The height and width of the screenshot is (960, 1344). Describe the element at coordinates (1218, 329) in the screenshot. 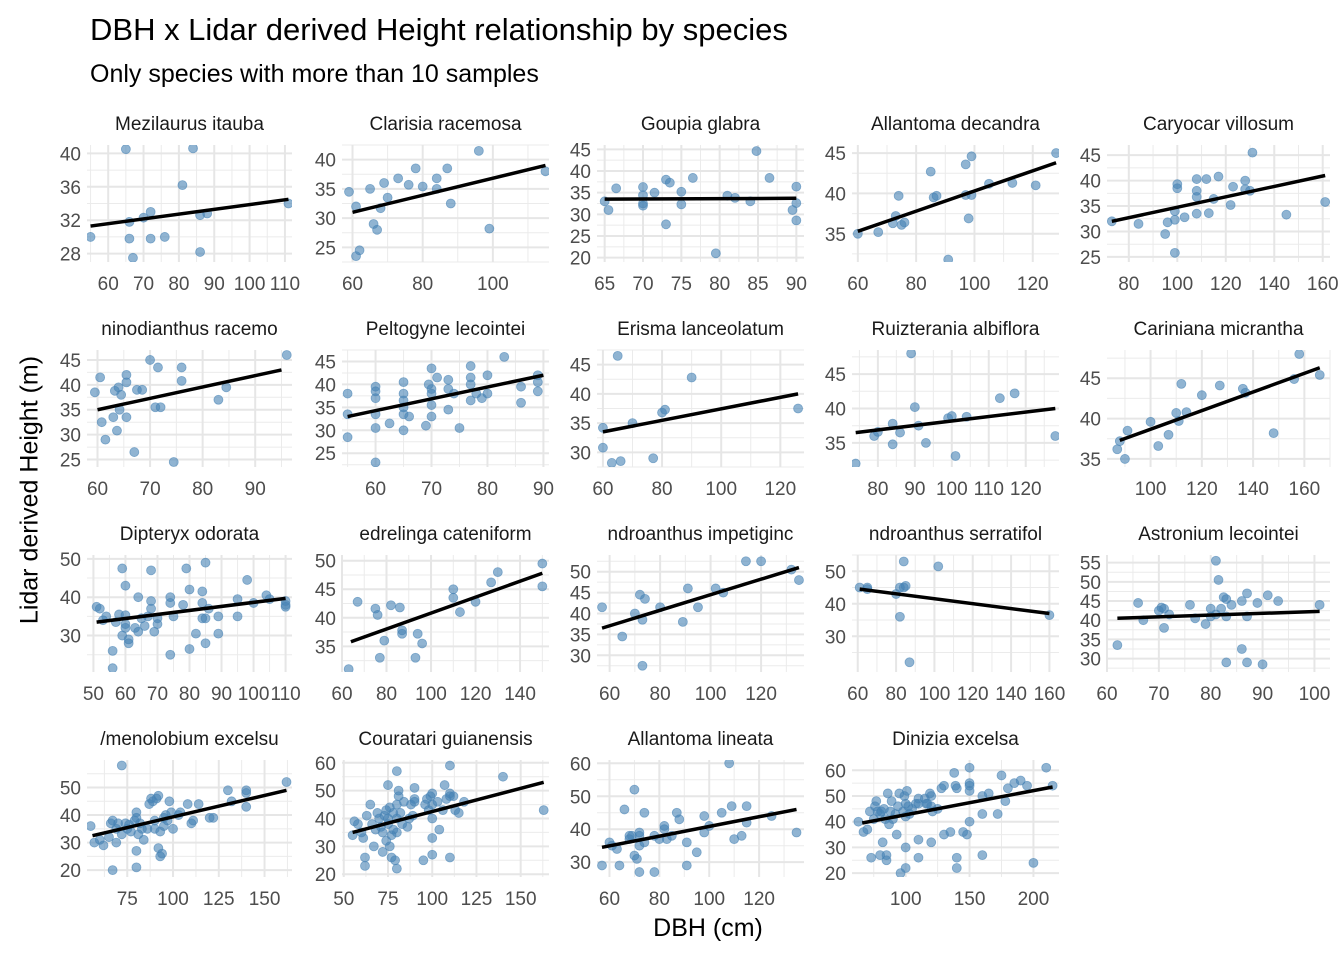

I see `facet-title: Cariniana micrantha` at that location.